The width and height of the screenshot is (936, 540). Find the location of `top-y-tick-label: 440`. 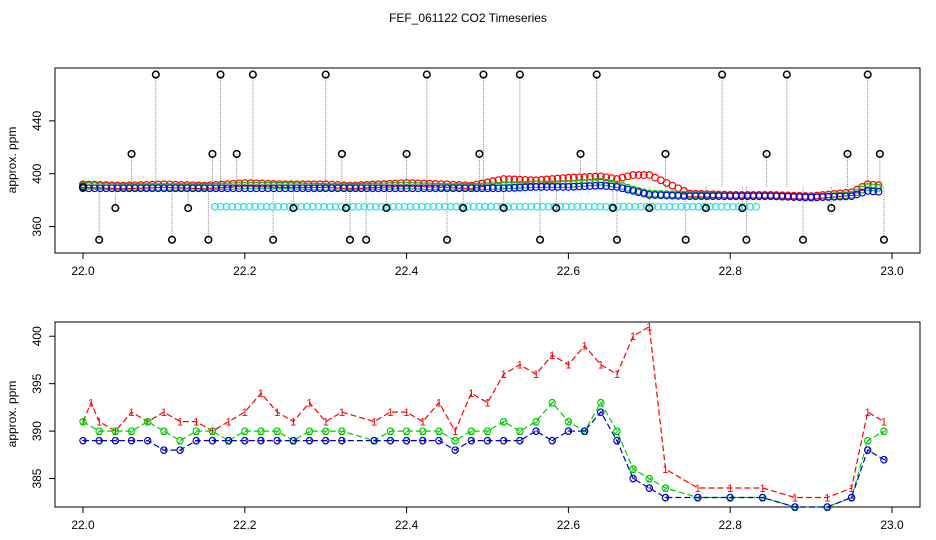

top-y-tick-label: 440 is located at coordinates (37, 121).